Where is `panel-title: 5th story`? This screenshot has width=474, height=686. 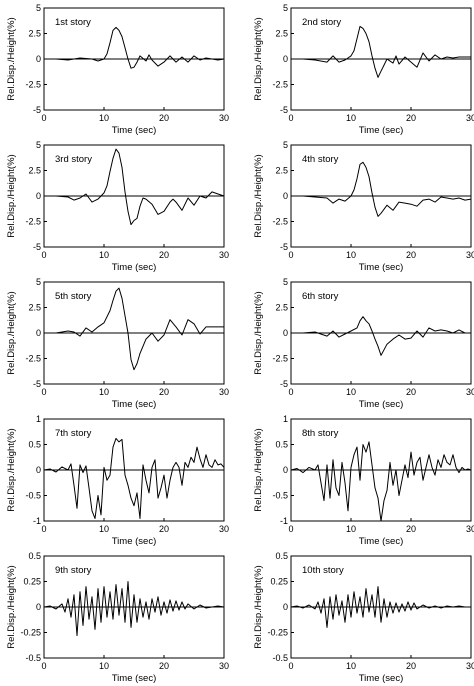 panel-title: 5th story is located at coordinates (73, 296).